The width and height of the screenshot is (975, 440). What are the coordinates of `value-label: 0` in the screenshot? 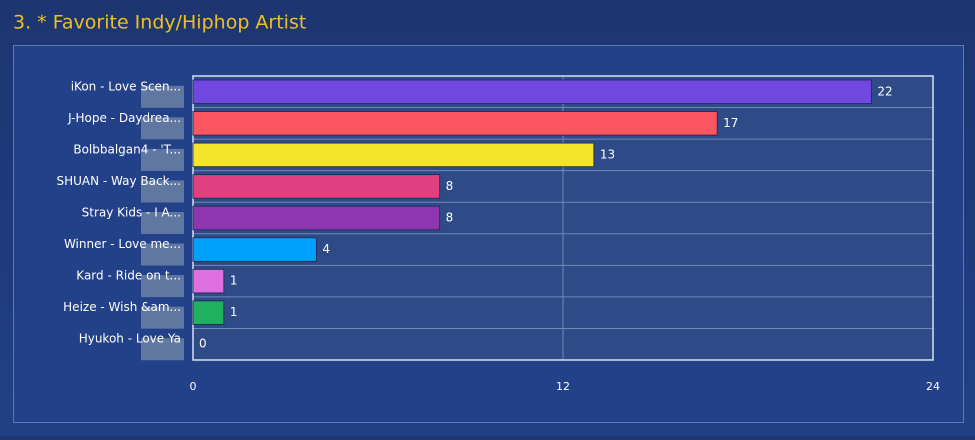 It's located at (203, 344).